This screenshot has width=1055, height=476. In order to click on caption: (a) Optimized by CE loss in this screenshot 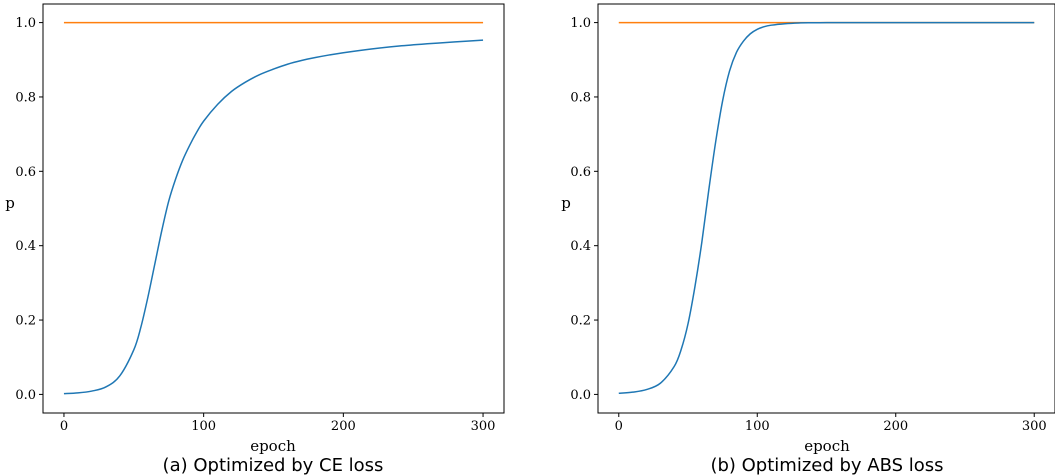, I will do `click(273, 465)`.